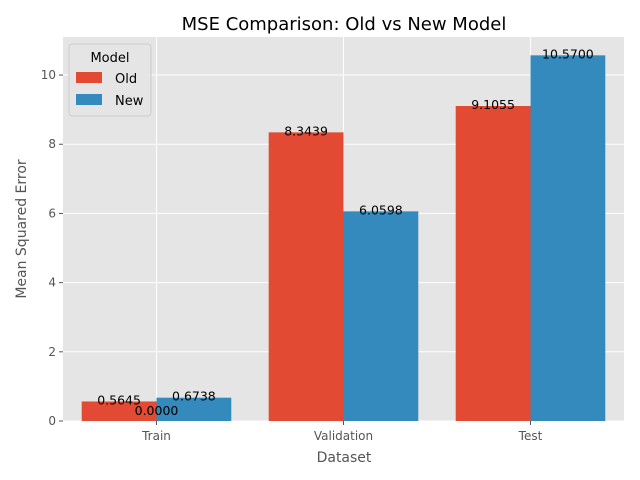 The height and width of the screenshot is (480, 640). What do you see at coordinates (129, 101) in the screenshot?
I see `legend-label-new: New` at bounding box center [129, 101].